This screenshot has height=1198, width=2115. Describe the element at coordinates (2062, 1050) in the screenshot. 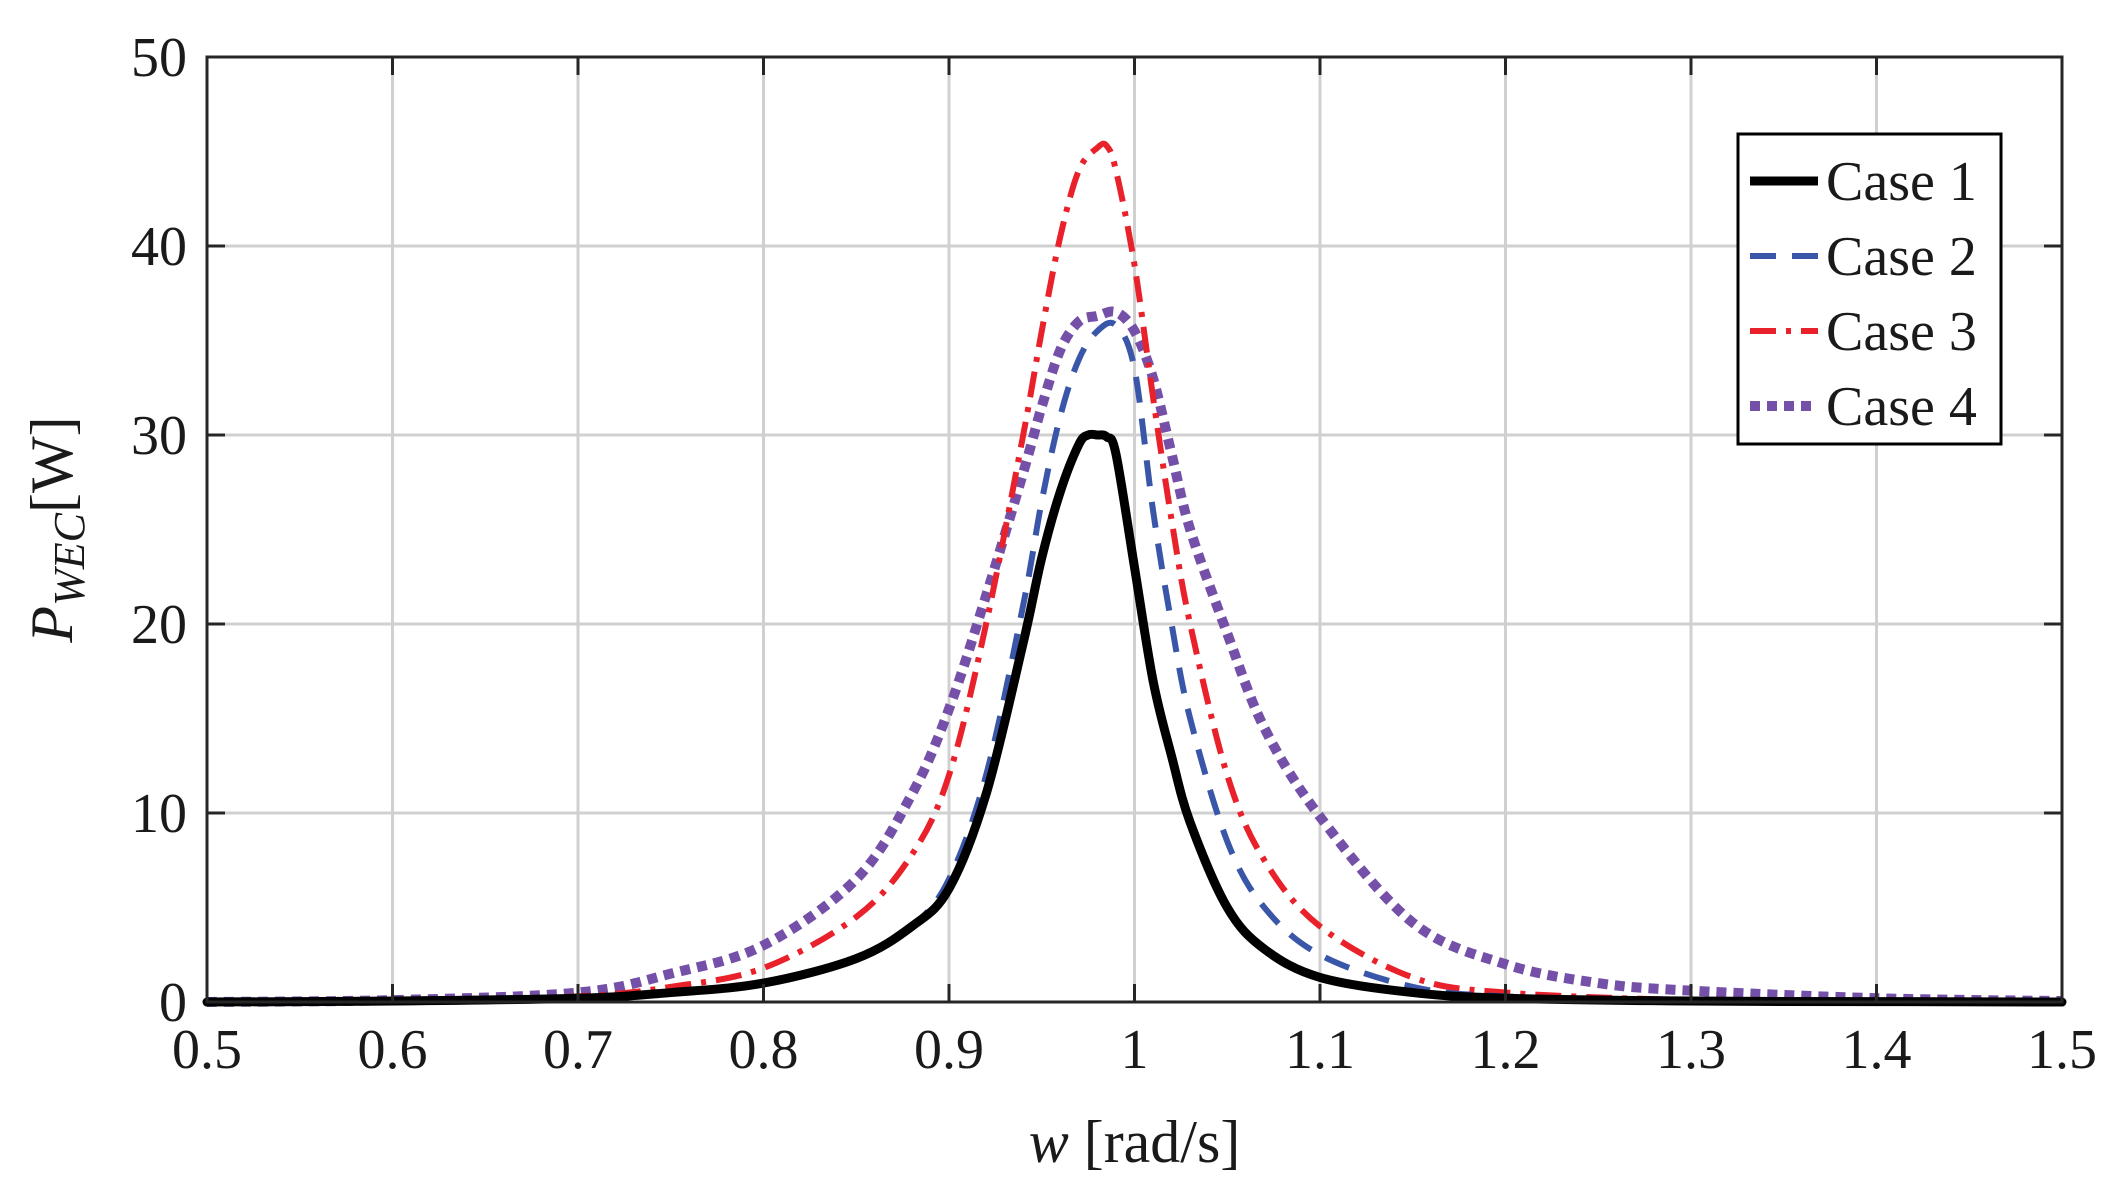

I see `x-tick-label: 1.5` at that location.